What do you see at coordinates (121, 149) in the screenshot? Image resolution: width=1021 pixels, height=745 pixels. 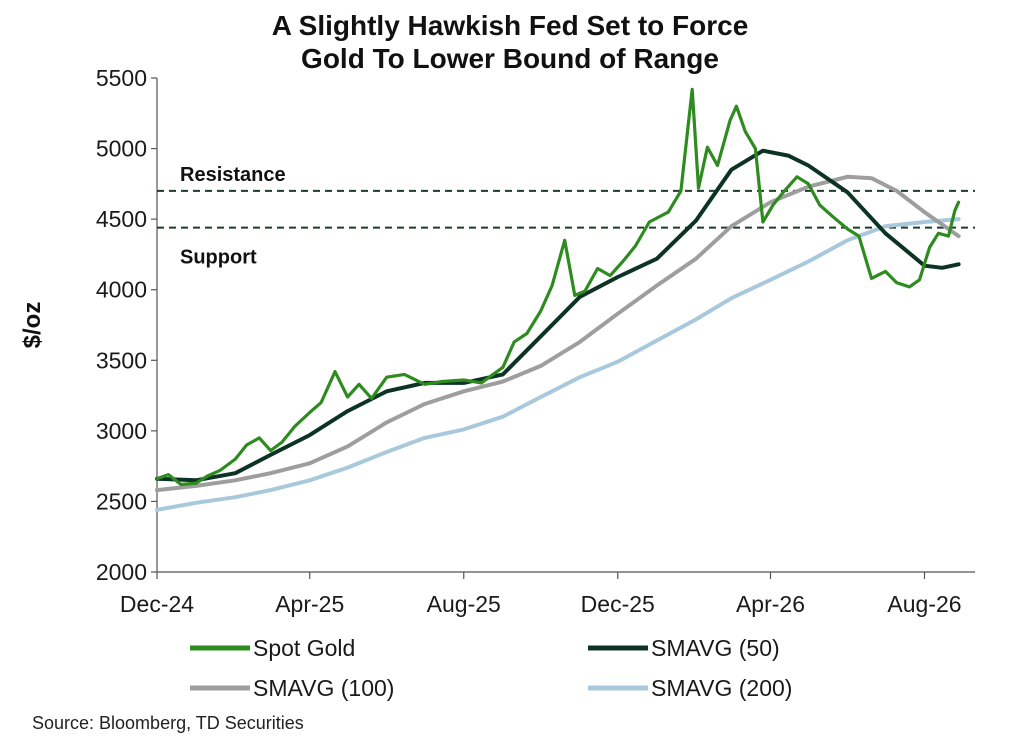 I see `y-tick-label: 5000` at bounding box center [121, 149].